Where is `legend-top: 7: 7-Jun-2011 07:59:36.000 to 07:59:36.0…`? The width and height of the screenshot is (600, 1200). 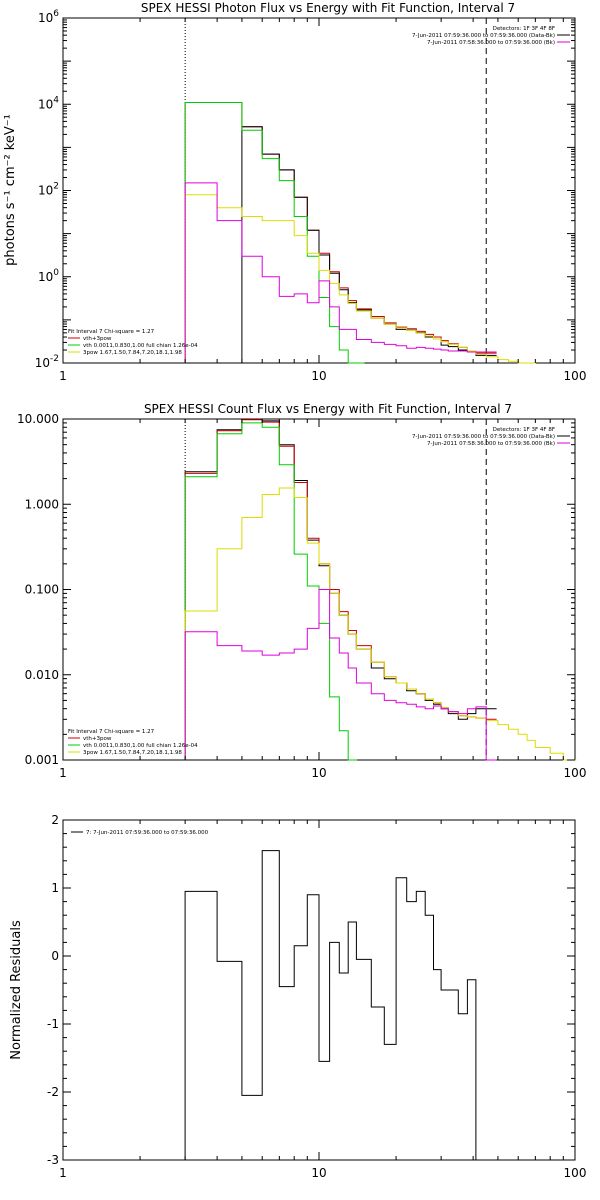 legend-top: 7: 7-Jun-2011 07:59:36.000 to 07:59:36.0… is located at coordinates (140, 833).